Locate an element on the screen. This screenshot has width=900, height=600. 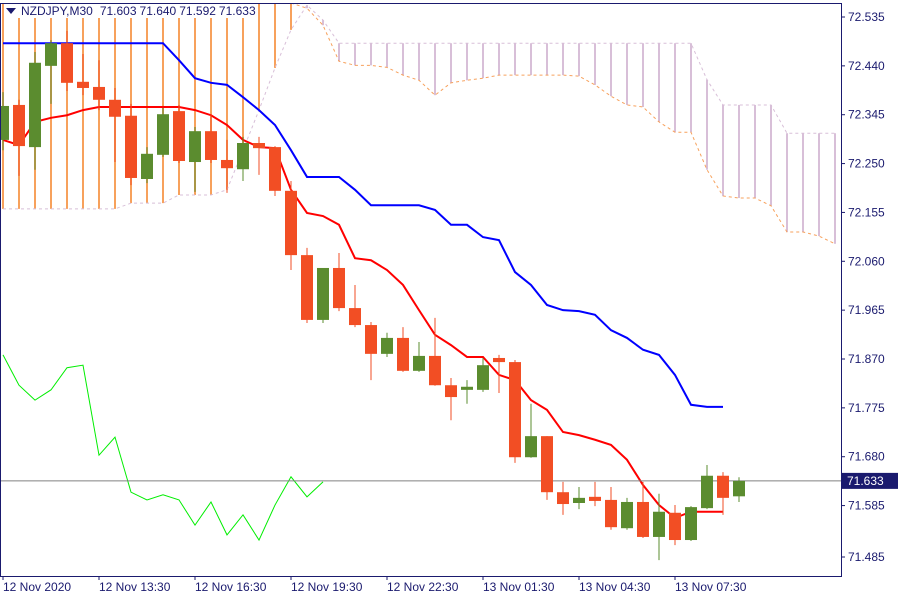
x-tick-label: 13 Nov 01:30 is located at coordinates (519, 587).